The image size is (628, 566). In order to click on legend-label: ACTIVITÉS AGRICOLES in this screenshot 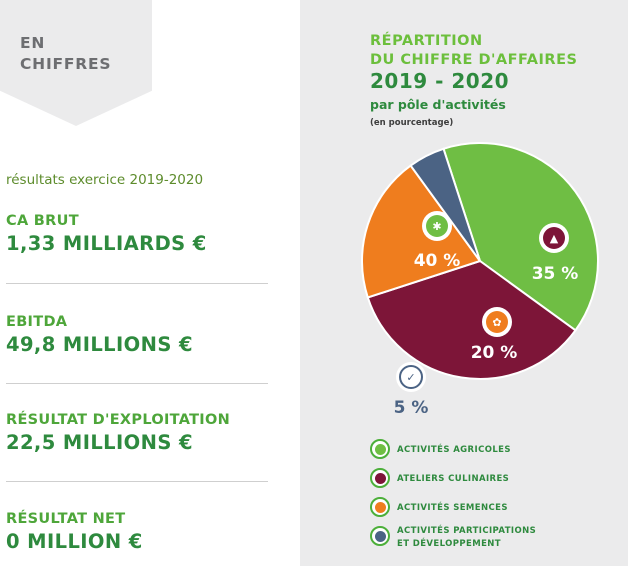, I will do `click(454, 450)`.